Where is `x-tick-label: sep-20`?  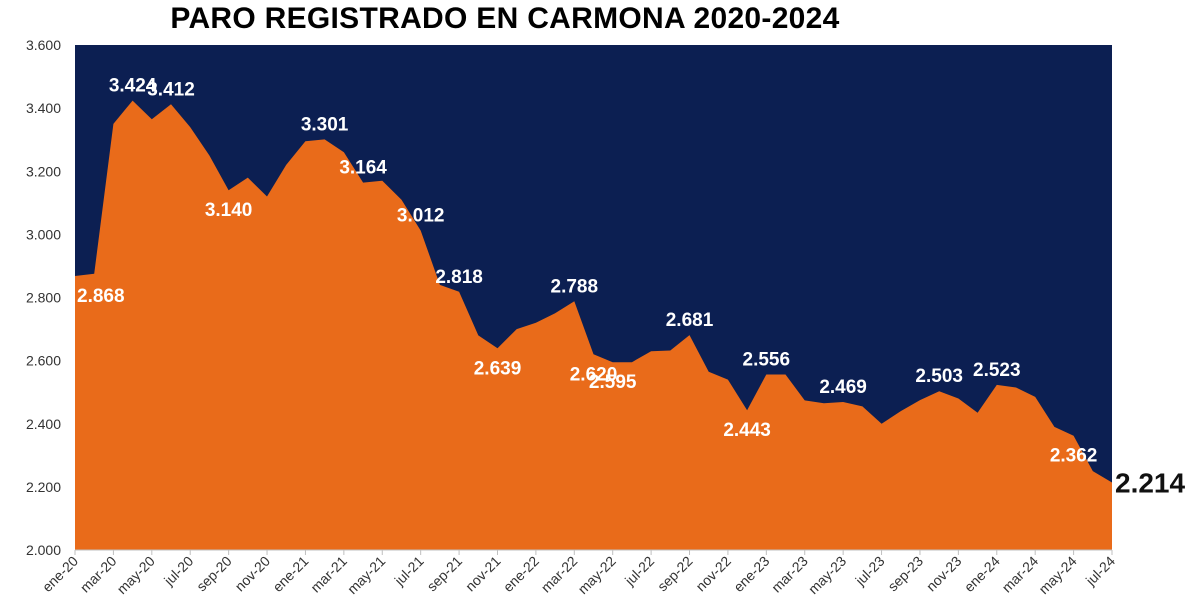
x-tick-label: sep-20 is located at coordinates (214, 574).